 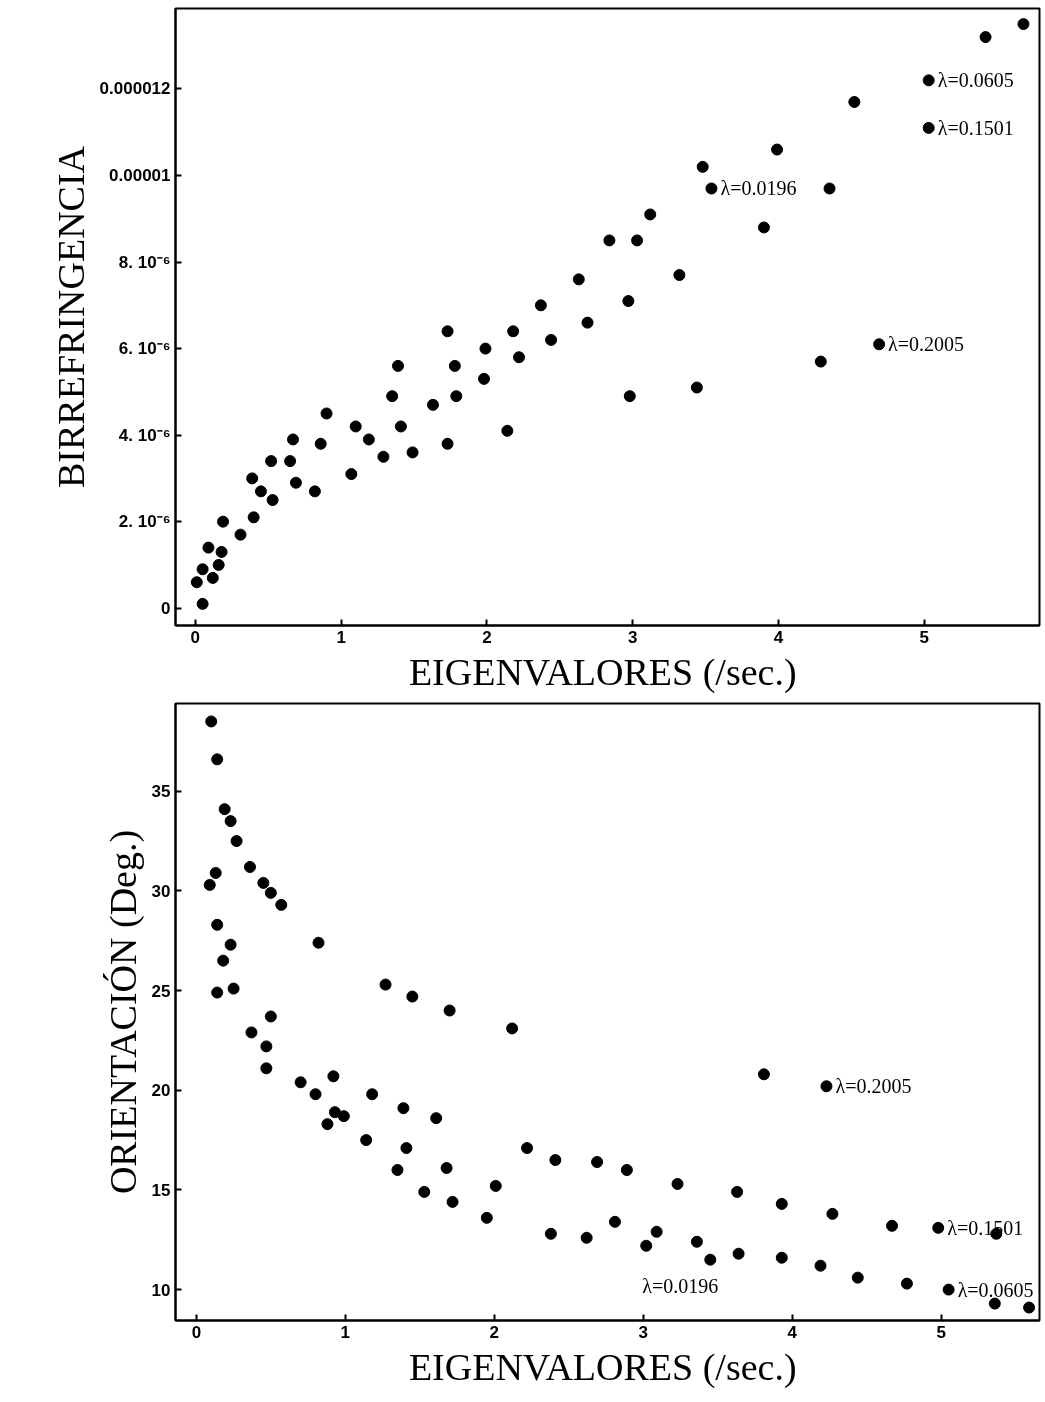 I want to click on y-tick-label: 30, so click(x=161, y=891).